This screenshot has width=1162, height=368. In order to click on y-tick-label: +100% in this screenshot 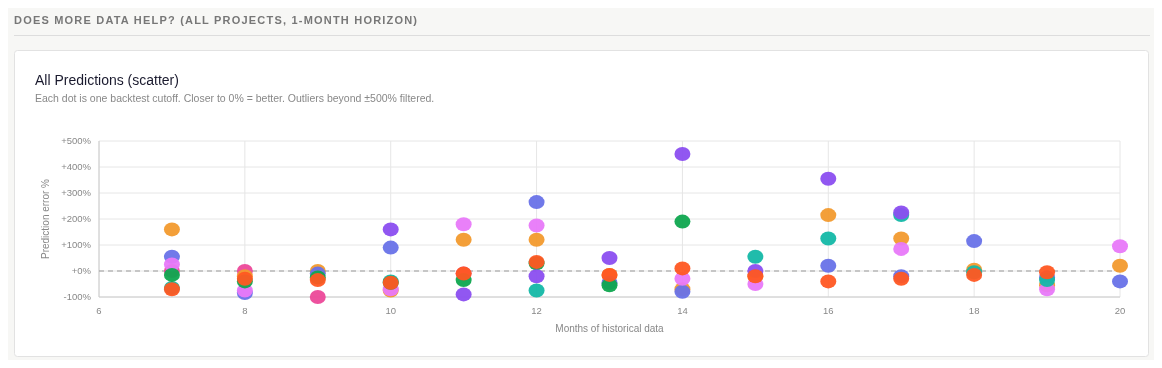, I will do `click(76, 245)`.